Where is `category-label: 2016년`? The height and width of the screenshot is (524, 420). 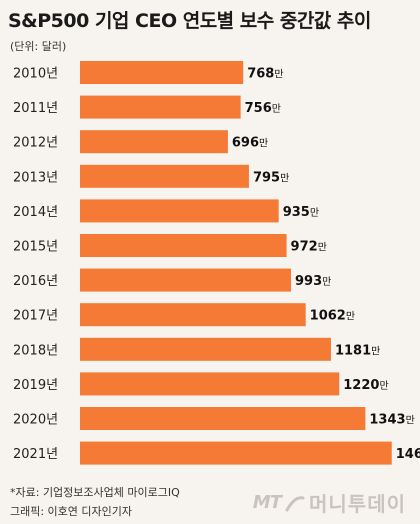 category-label: 2016년 is located at coordinates (35, 281).